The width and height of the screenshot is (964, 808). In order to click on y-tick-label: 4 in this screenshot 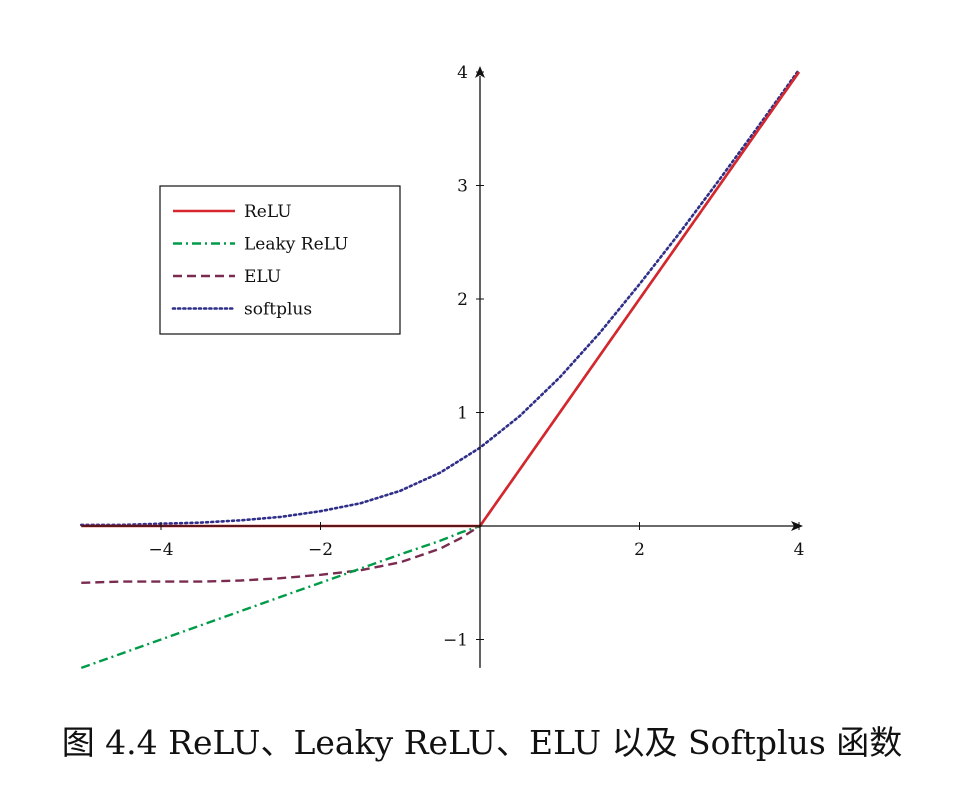, I will do `click(462, 73)`.